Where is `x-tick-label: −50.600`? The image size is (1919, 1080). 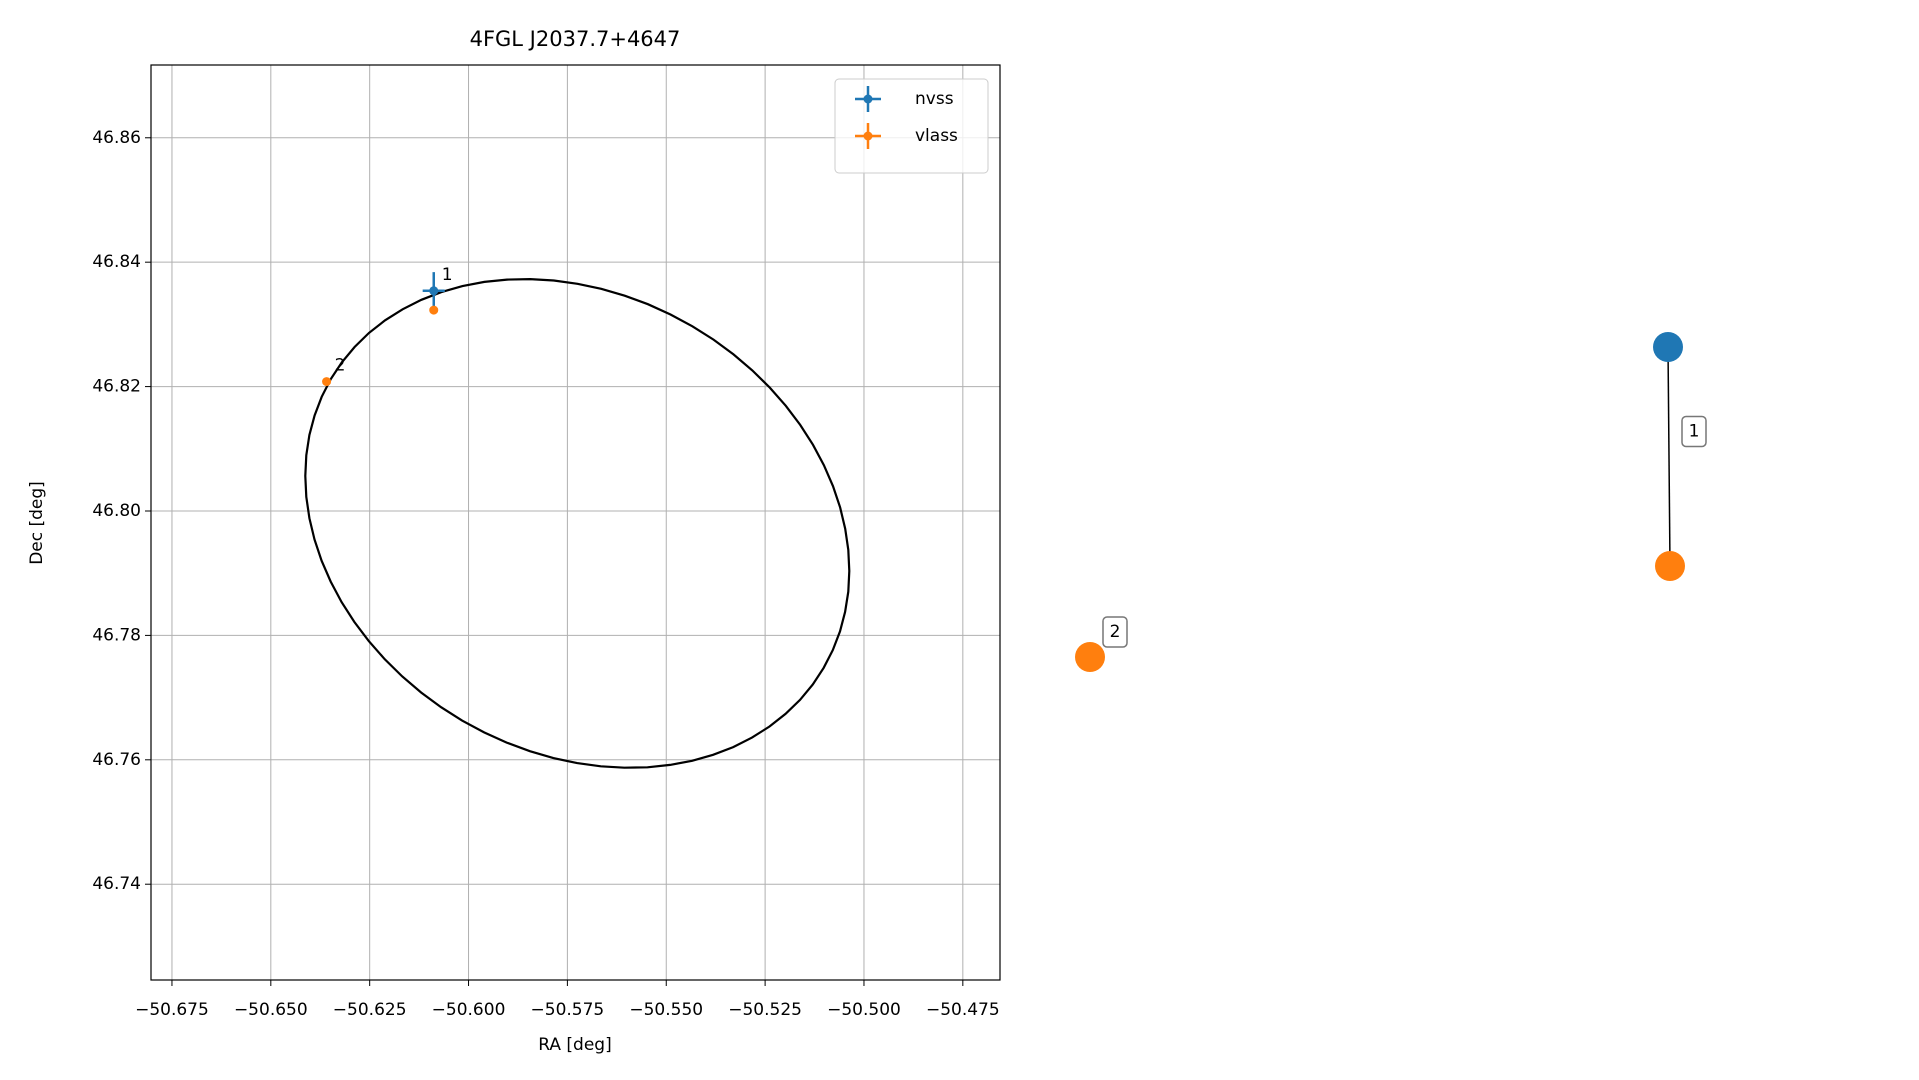
x-tick-label: −50.600 is located at coordinates (469, 1010).